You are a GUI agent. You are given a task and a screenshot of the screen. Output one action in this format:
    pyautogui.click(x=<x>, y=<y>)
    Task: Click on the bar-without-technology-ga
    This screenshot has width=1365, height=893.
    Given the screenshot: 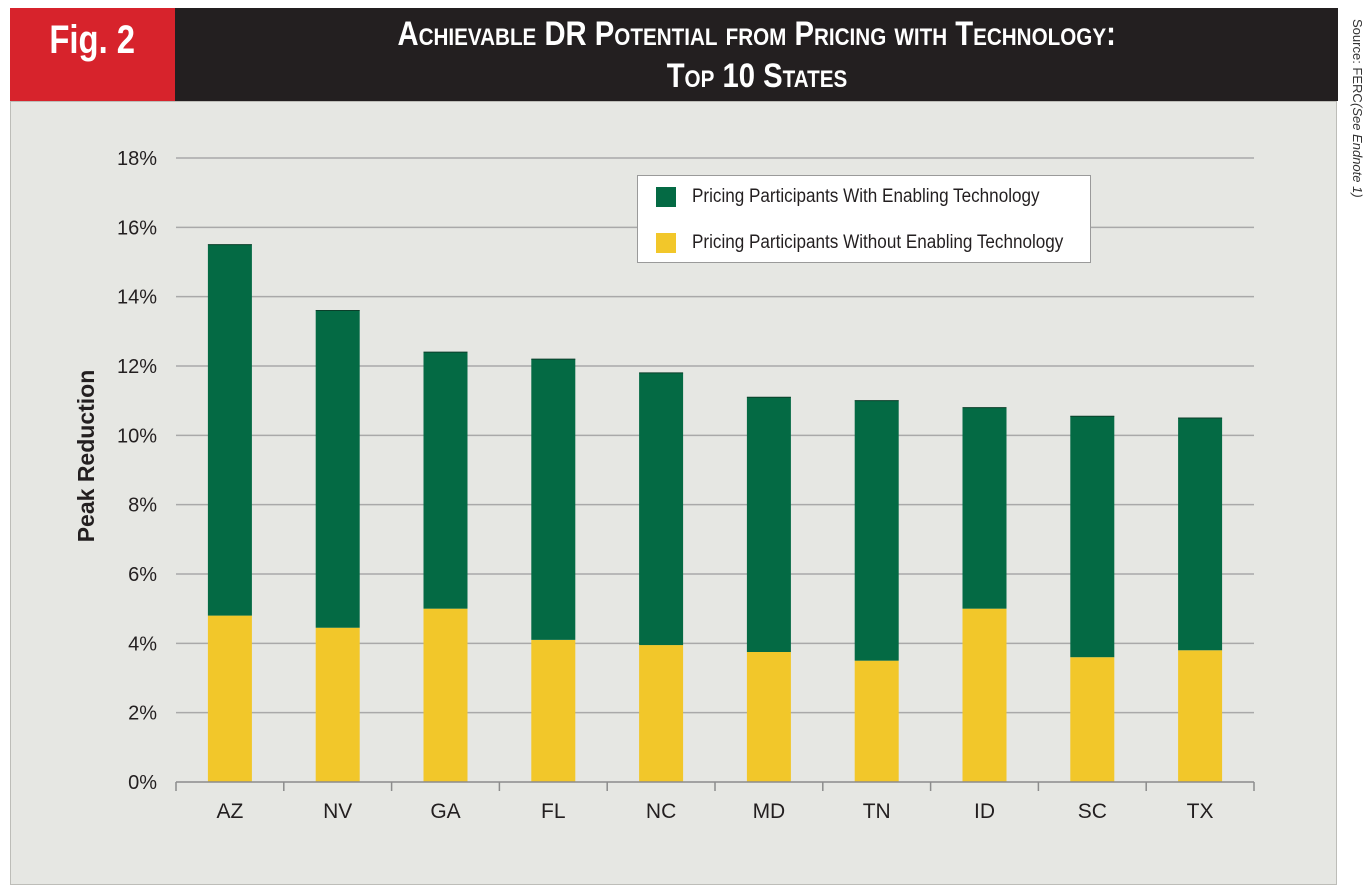 What is the action you would take?
    pyautogui.click(x=445, y=695)
    